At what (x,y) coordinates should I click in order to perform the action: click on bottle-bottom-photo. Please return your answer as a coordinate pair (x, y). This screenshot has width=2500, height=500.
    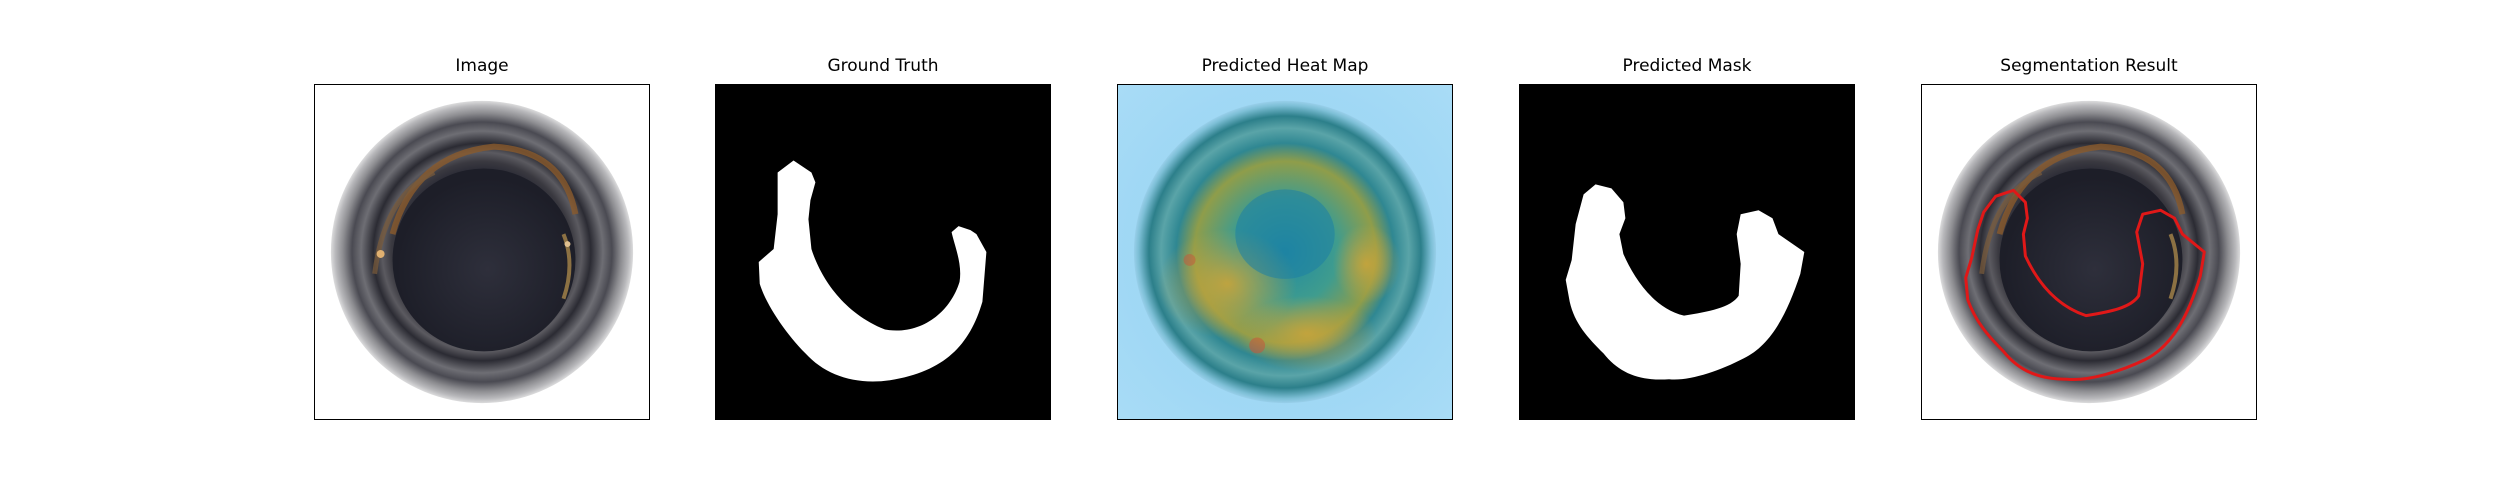
    Looking at the image, I should click on (482, 252).